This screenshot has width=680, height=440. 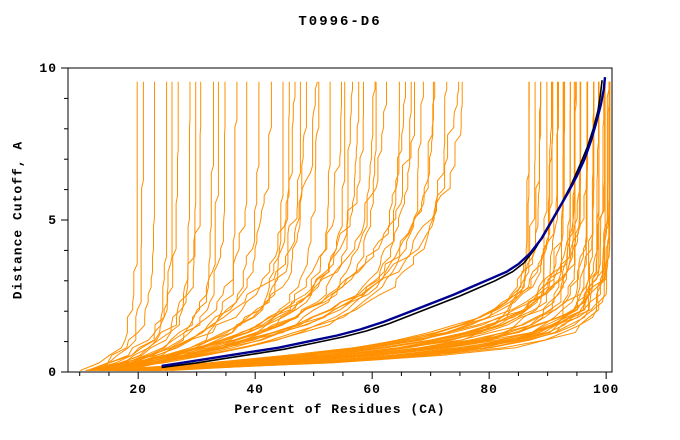 I want to click on y-tick-label: 0, so click(x=52, y=372).